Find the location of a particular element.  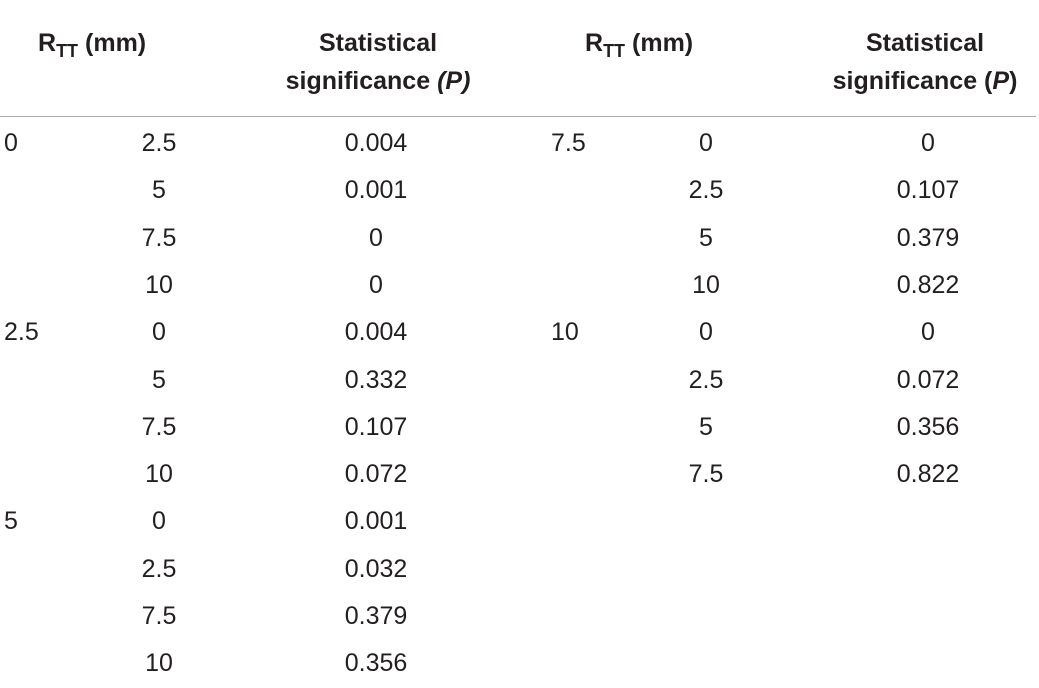

header-significance-right-word: significance ( is located at coordinates (912, 81).